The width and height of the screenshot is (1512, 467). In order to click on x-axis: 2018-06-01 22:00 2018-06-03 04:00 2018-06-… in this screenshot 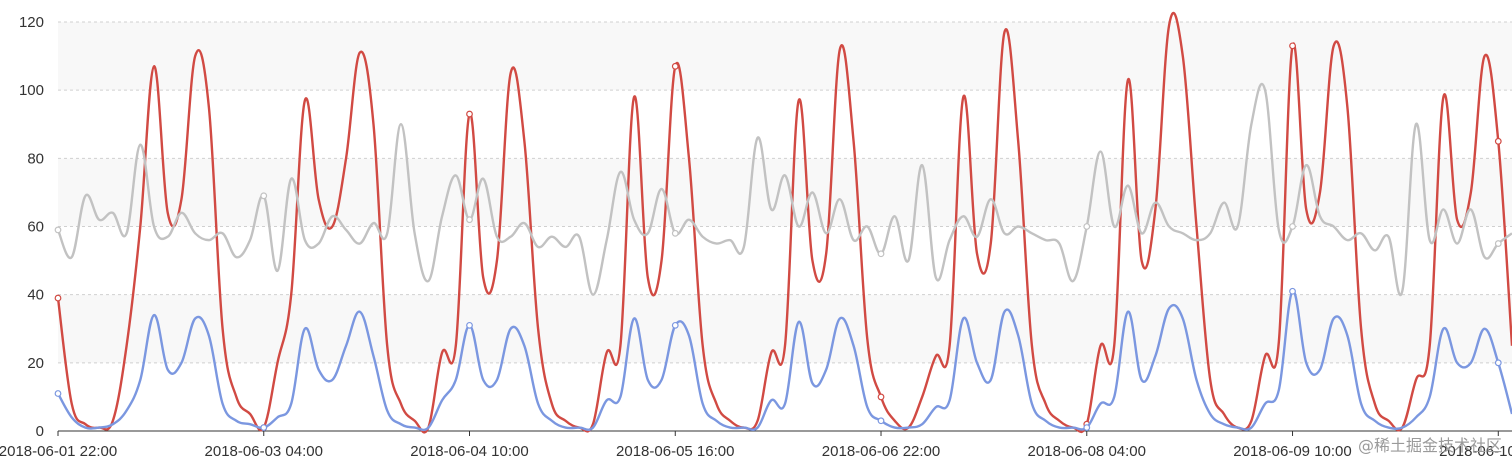, I will do `click(756, 445)`.